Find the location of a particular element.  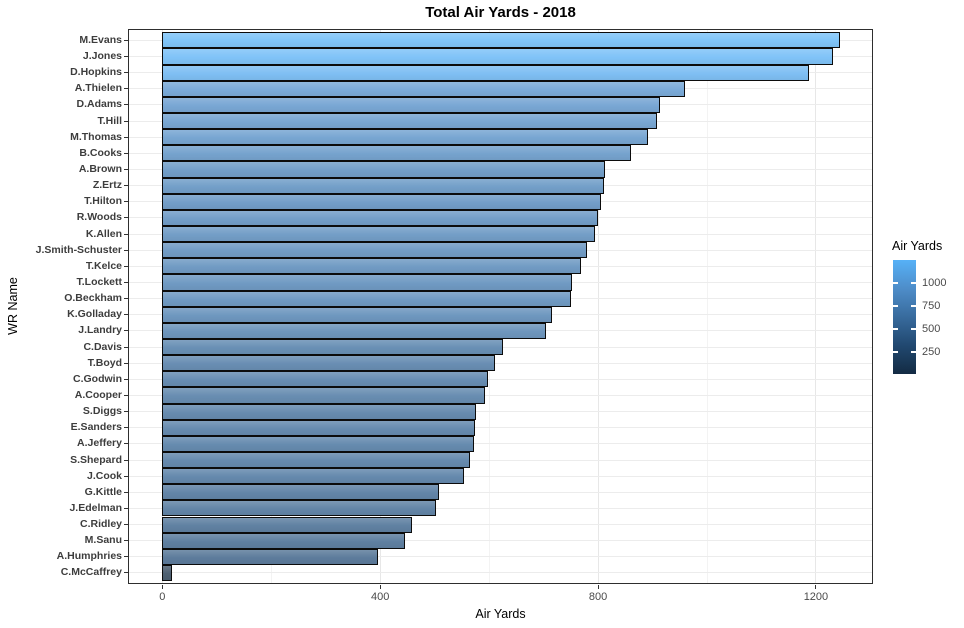

x-tick-label: 1200 is located at coordinates (816, 597).